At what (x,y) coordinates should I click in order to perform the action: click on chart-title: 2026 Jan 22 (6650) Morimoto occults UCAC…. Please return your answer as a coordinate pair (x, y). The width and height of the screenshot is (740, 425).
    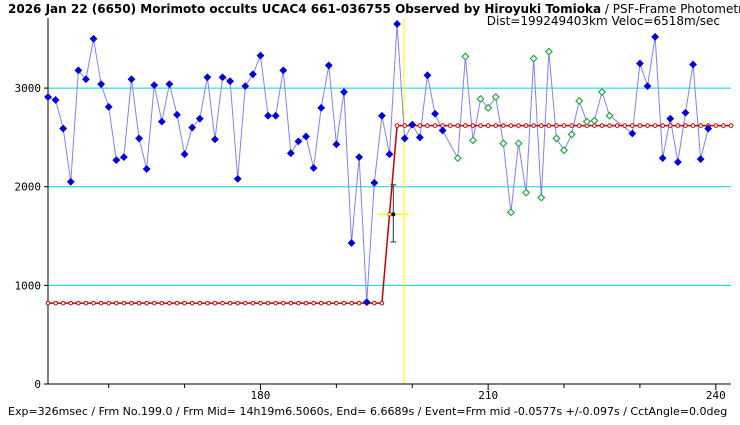
    Looking at the image, I should click on (374, 9).